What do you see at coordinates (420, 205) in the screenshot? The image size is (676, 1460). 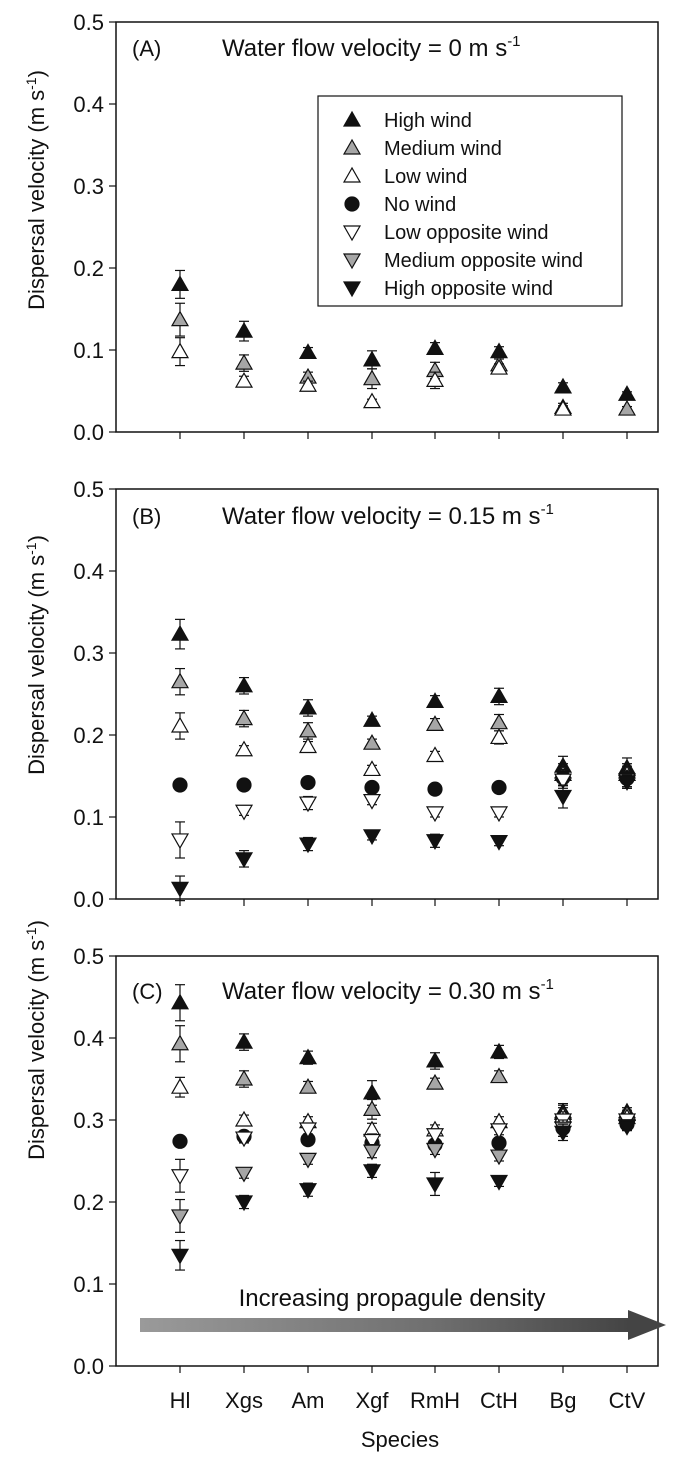 I see `legend-label-no_wind: No wind` at bounding box center [420, 205].